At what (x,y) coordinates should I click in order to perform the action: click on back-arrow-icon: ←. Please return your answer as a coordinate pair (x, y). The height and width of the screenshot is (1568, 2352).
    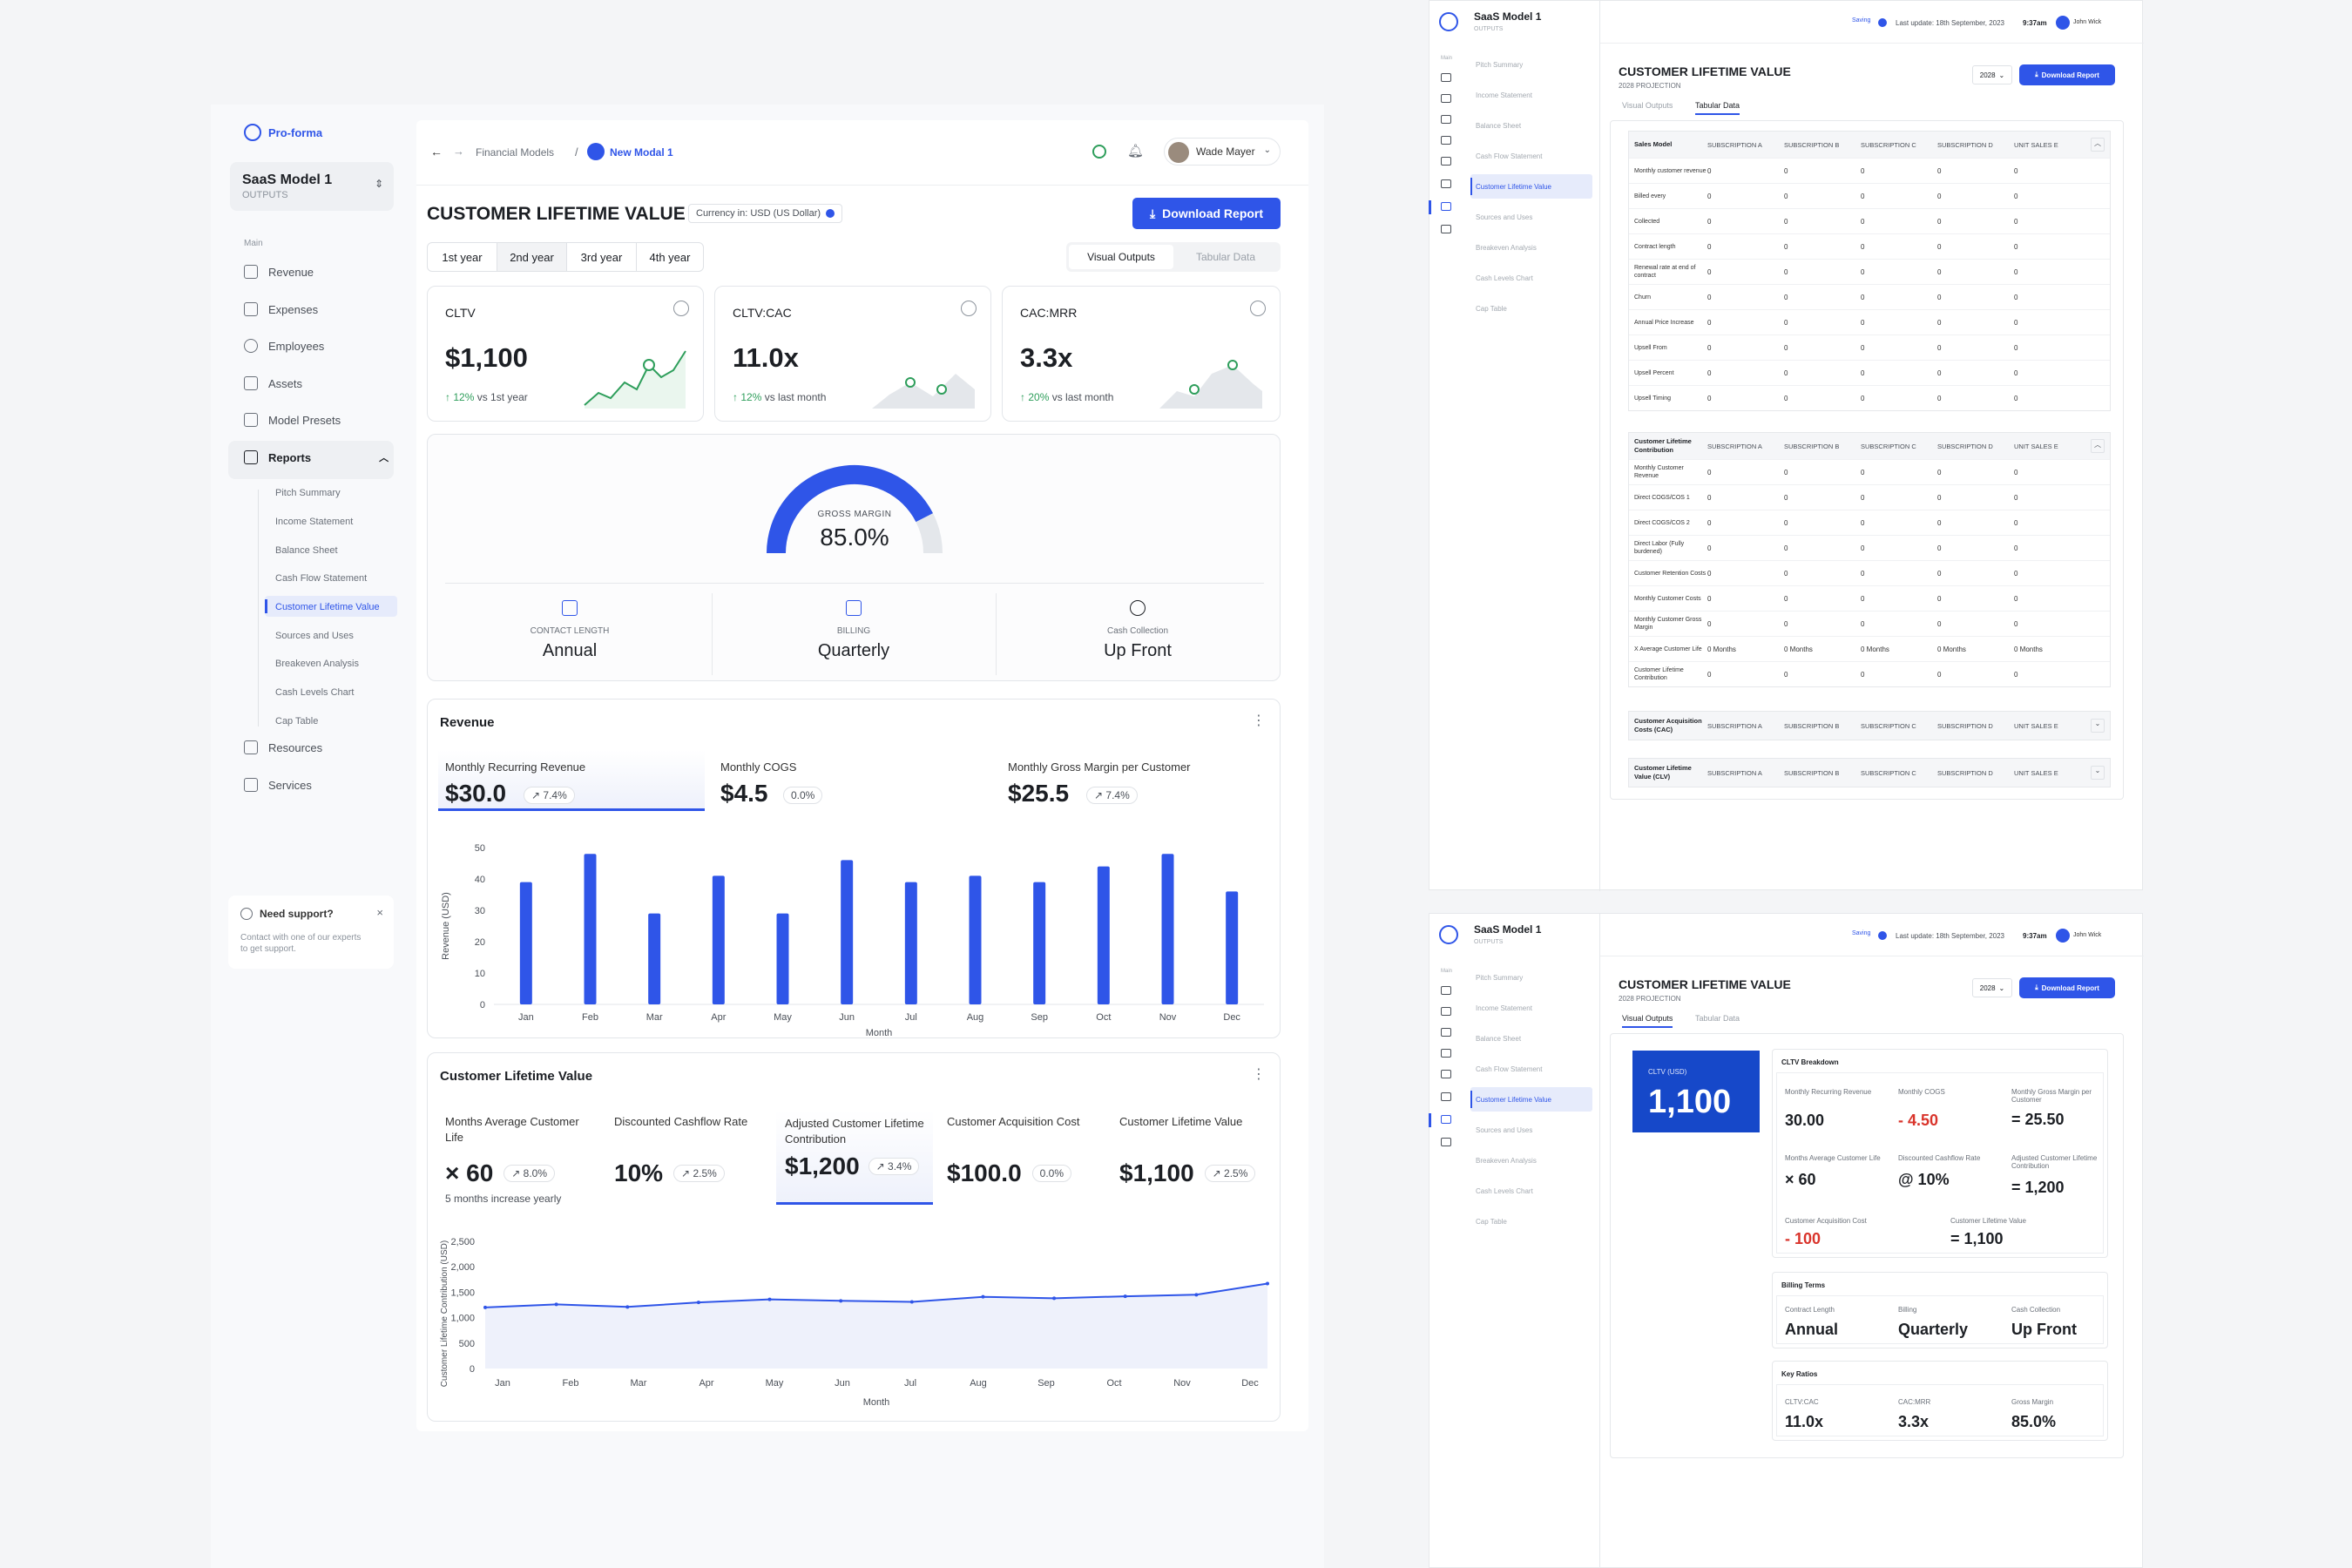
    Looking at the image, I should click on (437, 152).